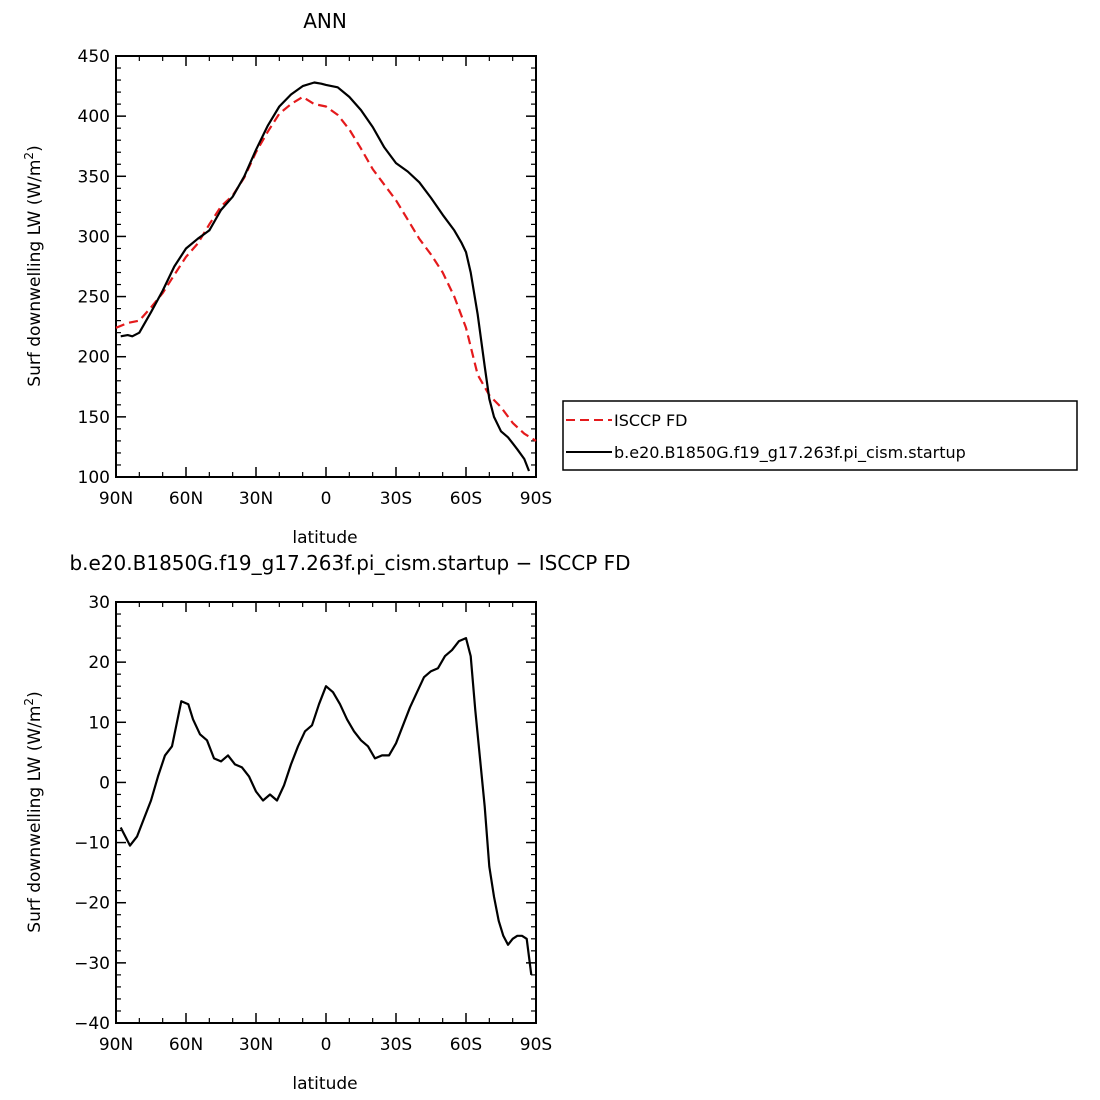 Image resolution: width=1100 pixels, height=1100 pixels. I want to click on bottom-y-tick-label: −30, so click(92, 964).